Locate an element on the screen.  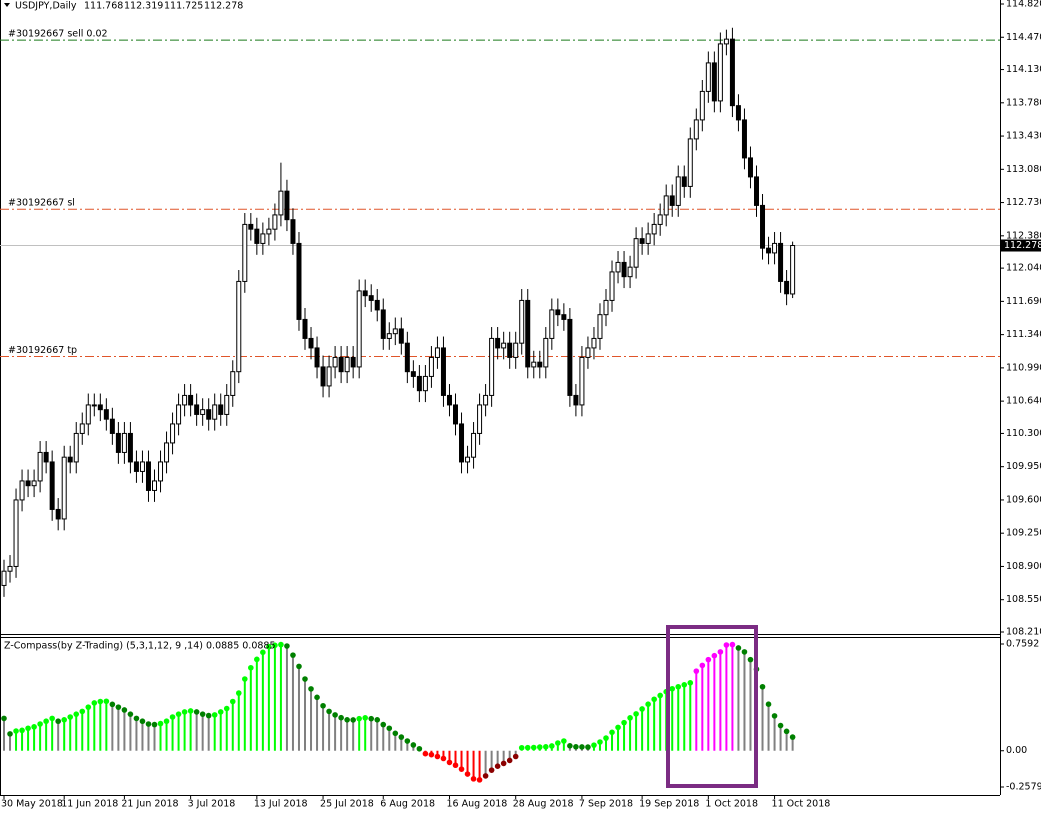
header-low: 111.725 is located at coordinates (183, 6).